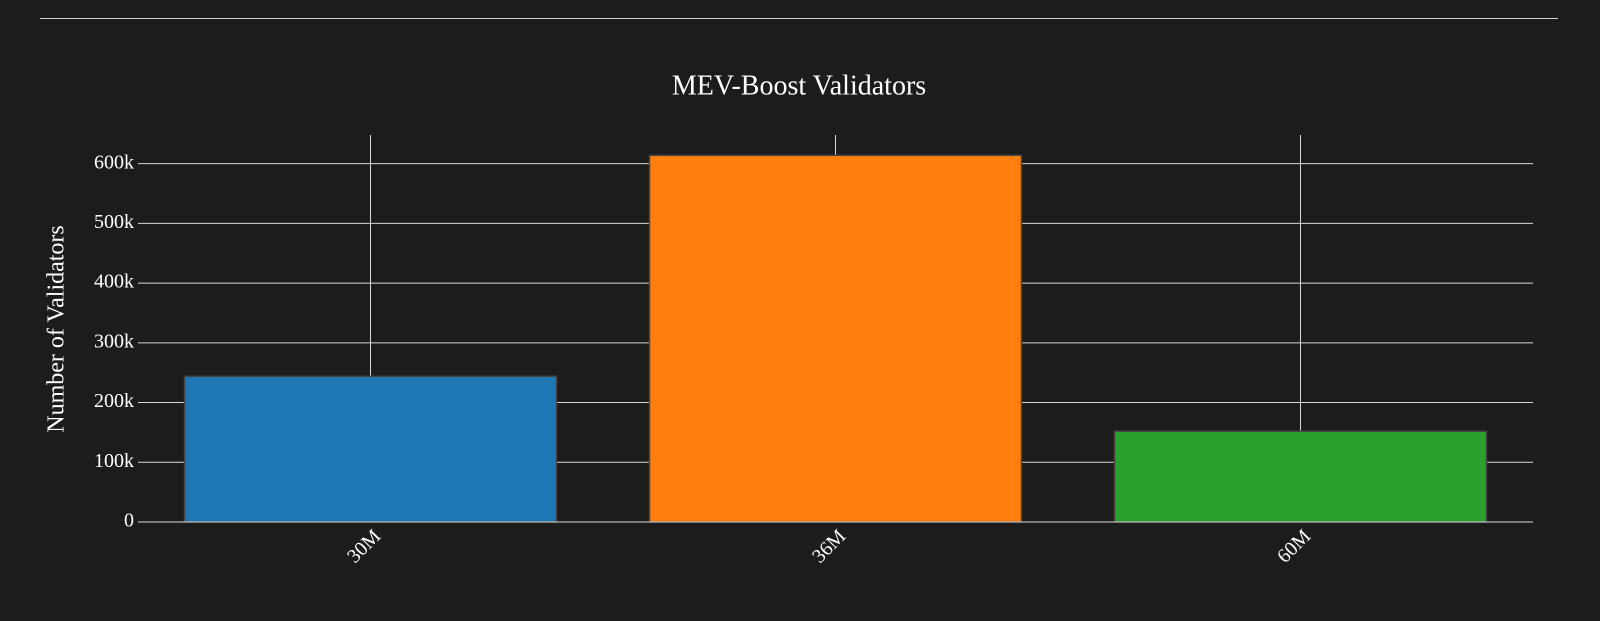 Image resolution: width=1600 pixels, height=621 pixels. Describe the element at coordinates (829, 546) in the screenshot. I see `x-tick-label: 36M` at that location.